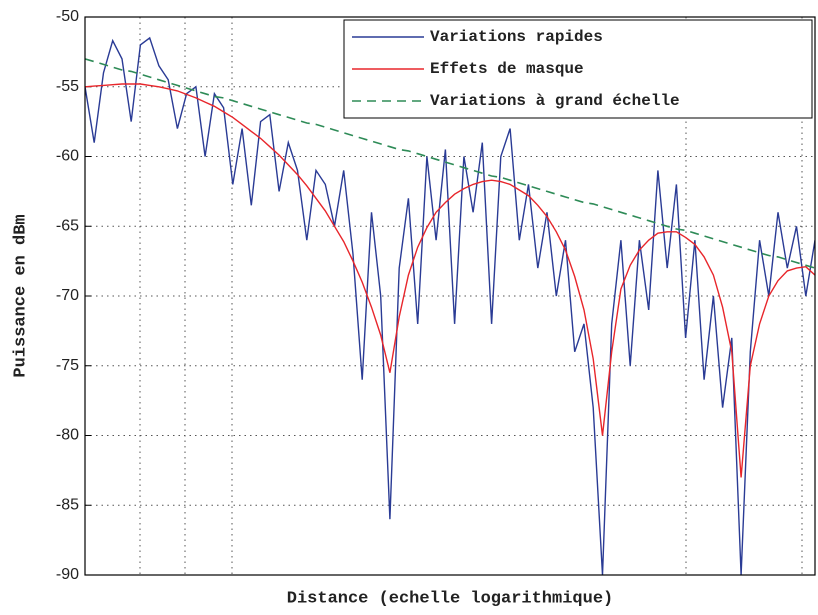 The image size is (818, 615). Describe the element at coordinates (67, 156) in the screenshot. I see `y-tick-label: -60` at that location.